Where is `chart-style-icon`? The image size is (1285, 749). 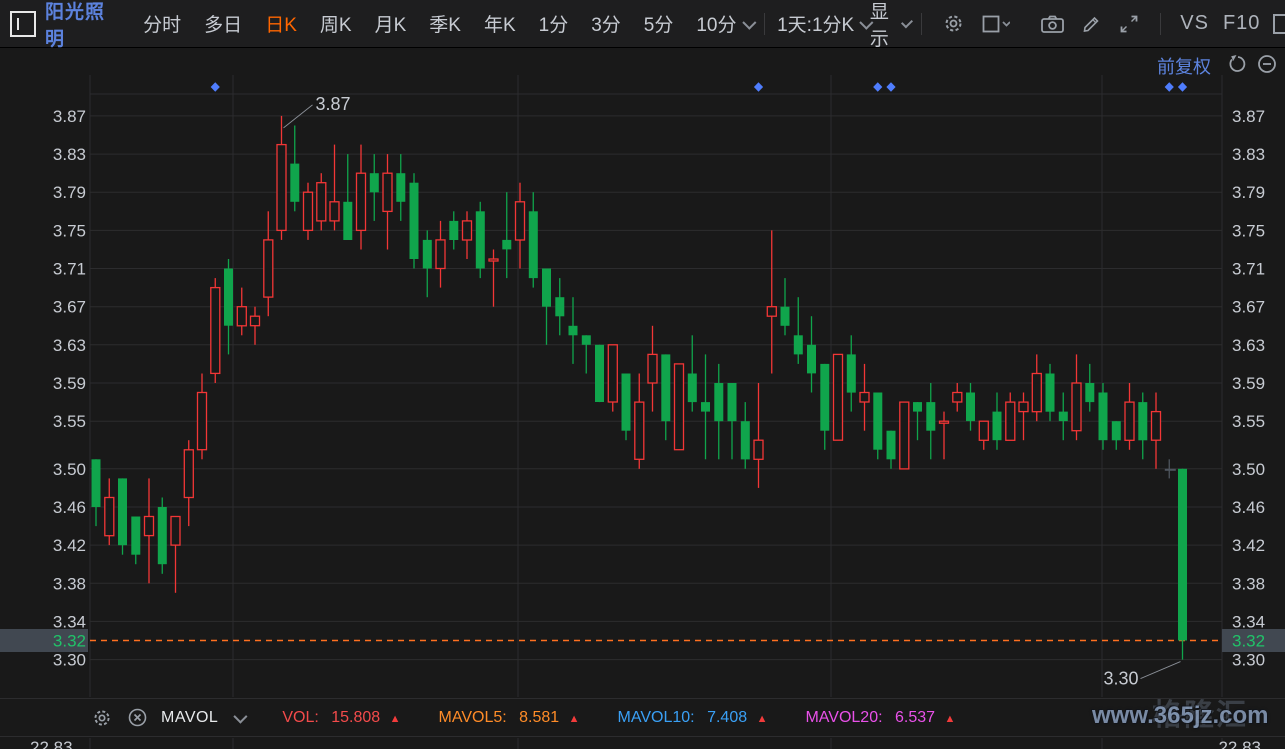
chart-style-icon is located at coordinates (996, 24).